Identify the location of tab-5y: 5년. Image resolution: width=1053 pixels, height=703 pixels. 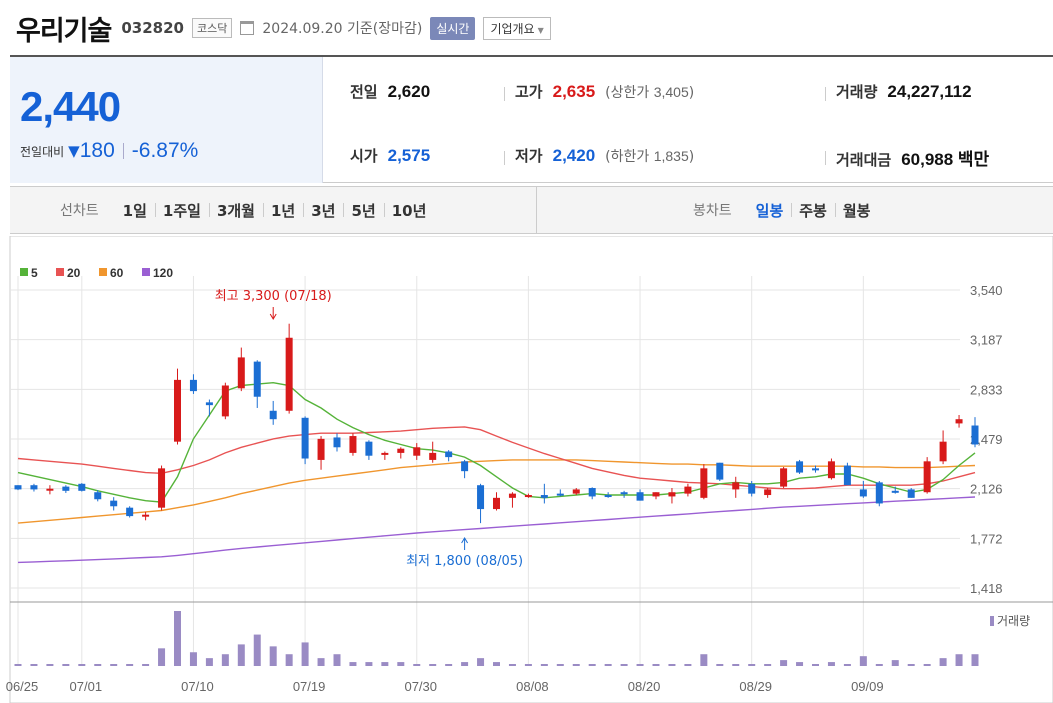
(363, 210).